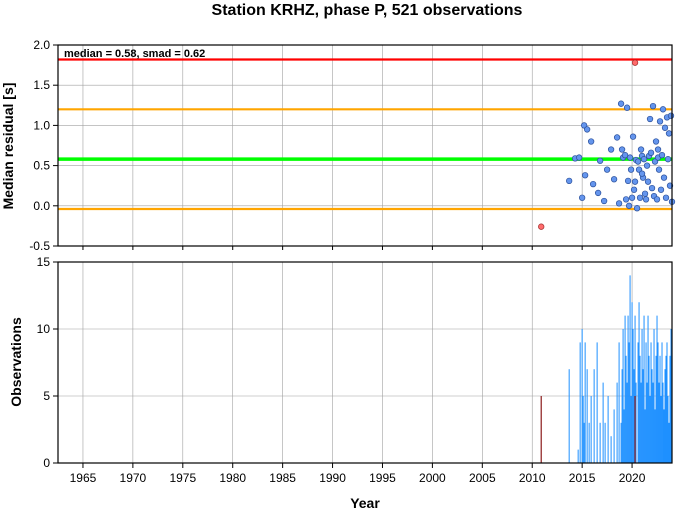 This screenshot has height=511, width=678. What do you see at coordinates (182, 478) in the screenshot?
I see `x-tick-label: 1975` at bounding box center [182, 478].